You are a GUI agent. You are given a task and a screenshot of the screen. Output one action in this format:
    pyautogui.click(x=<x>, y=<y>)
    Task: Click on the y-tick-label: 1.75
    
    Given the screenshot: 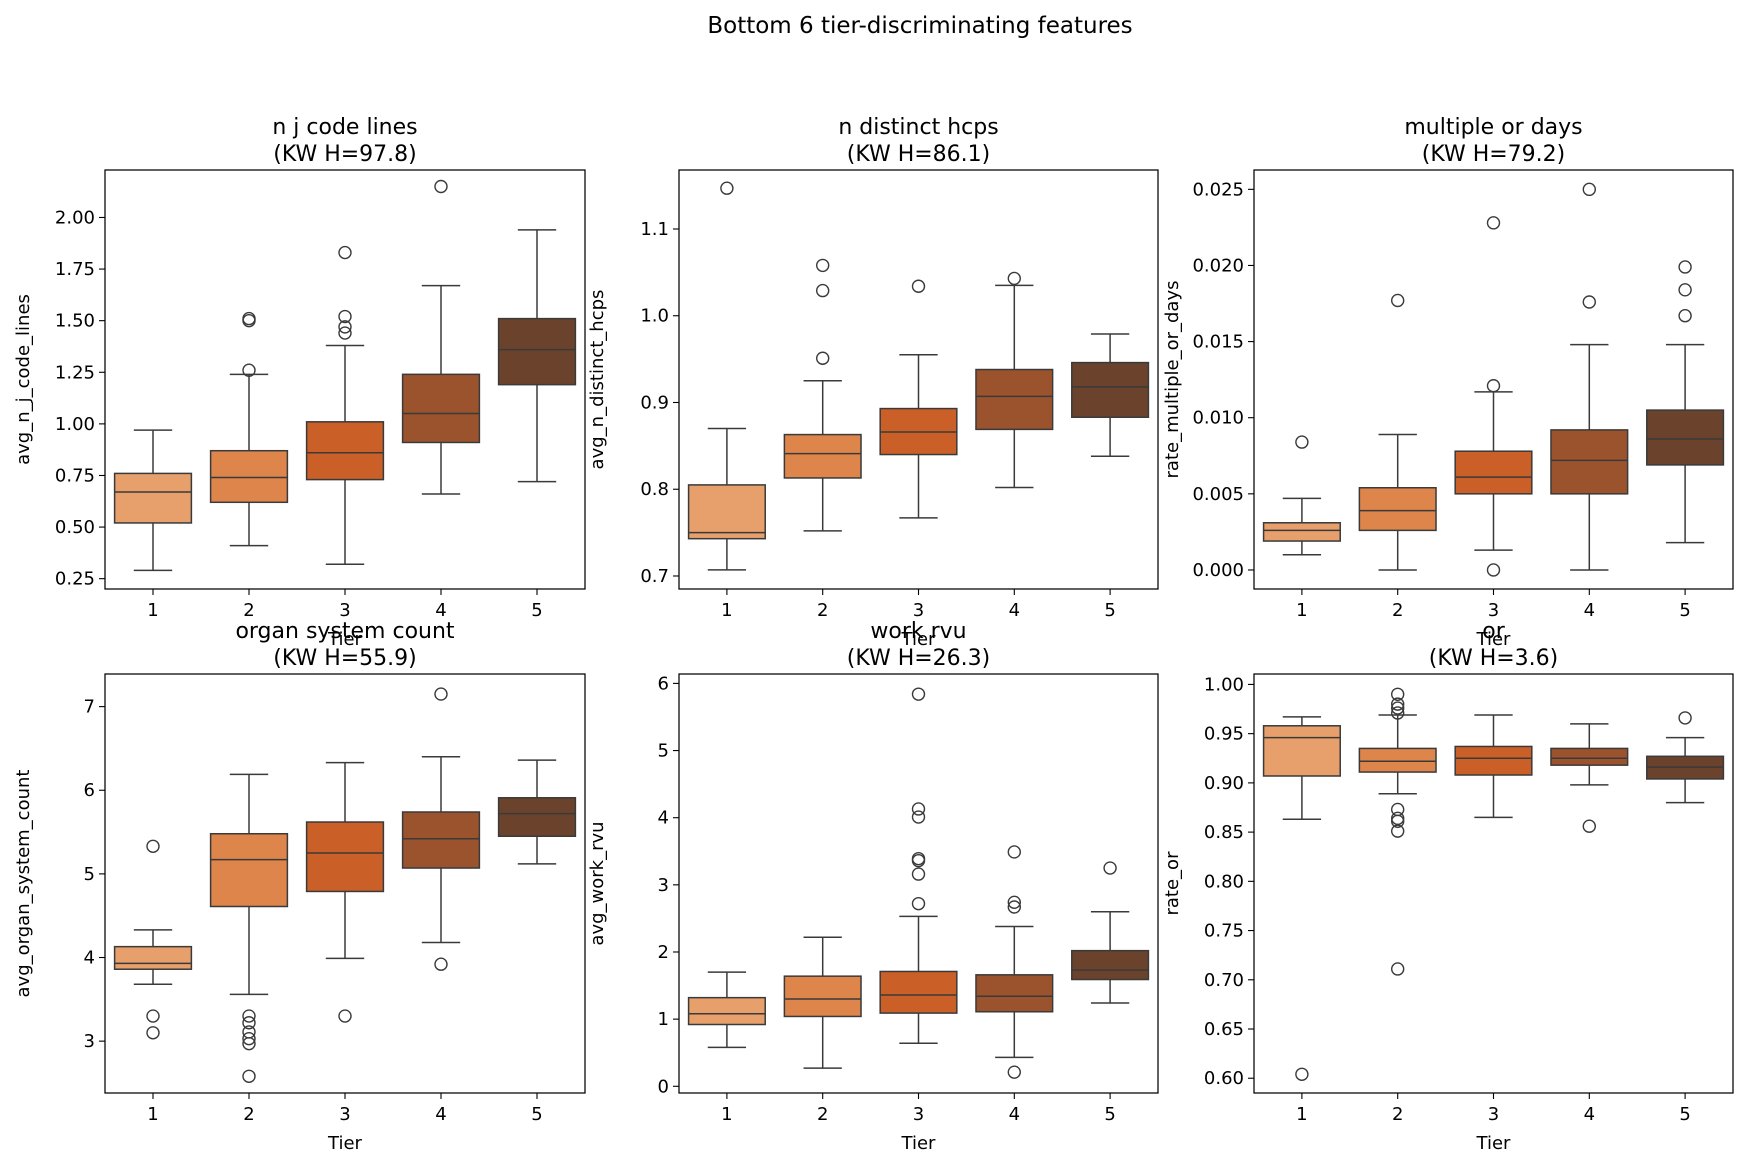 What is the action you would take?
    pyautogui.click(x=75, y=269)
    